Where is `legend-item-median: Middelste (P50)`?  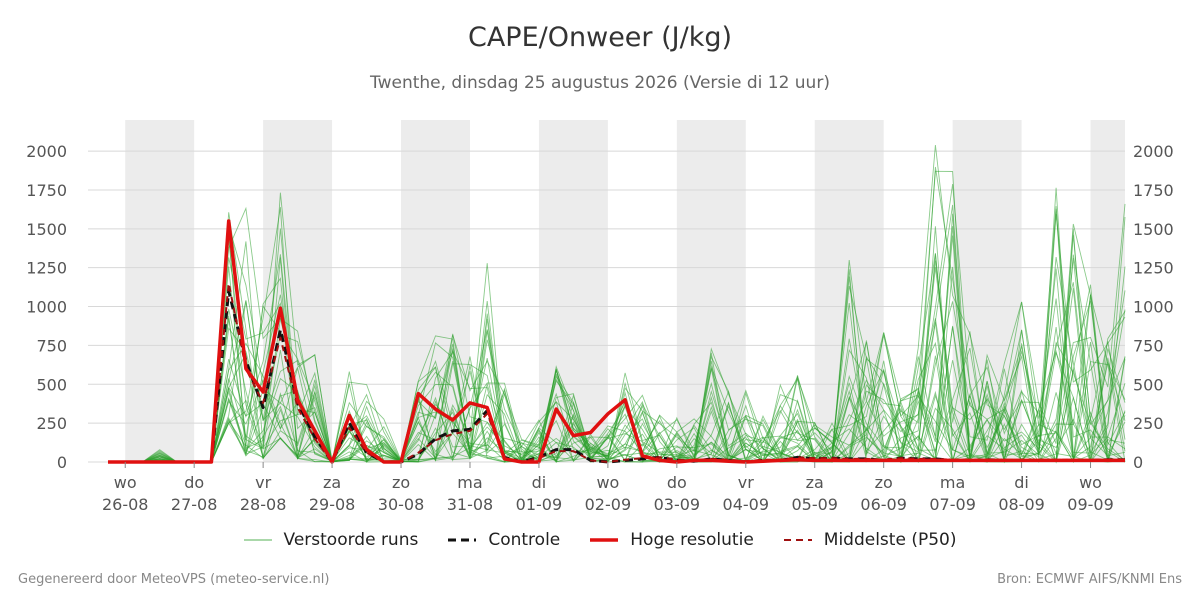
legend-item-median: Middelste (P50) is located at coordinates (870, 540).